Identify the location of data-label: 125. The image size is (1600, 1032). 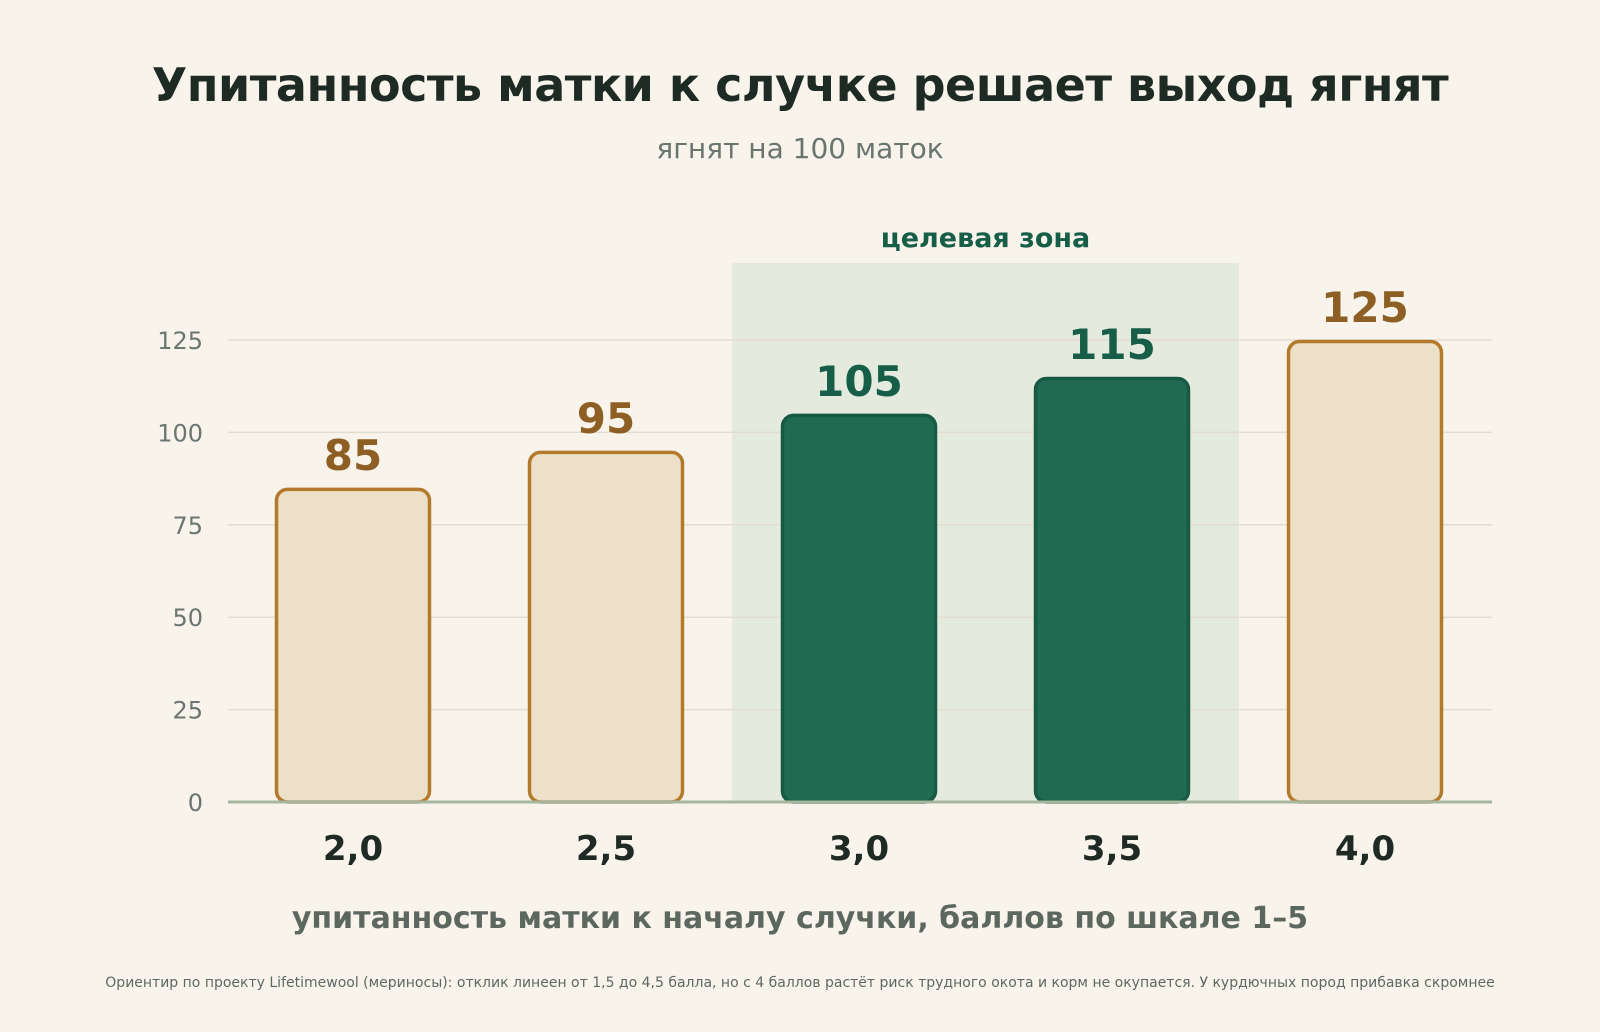
(1365, 307).